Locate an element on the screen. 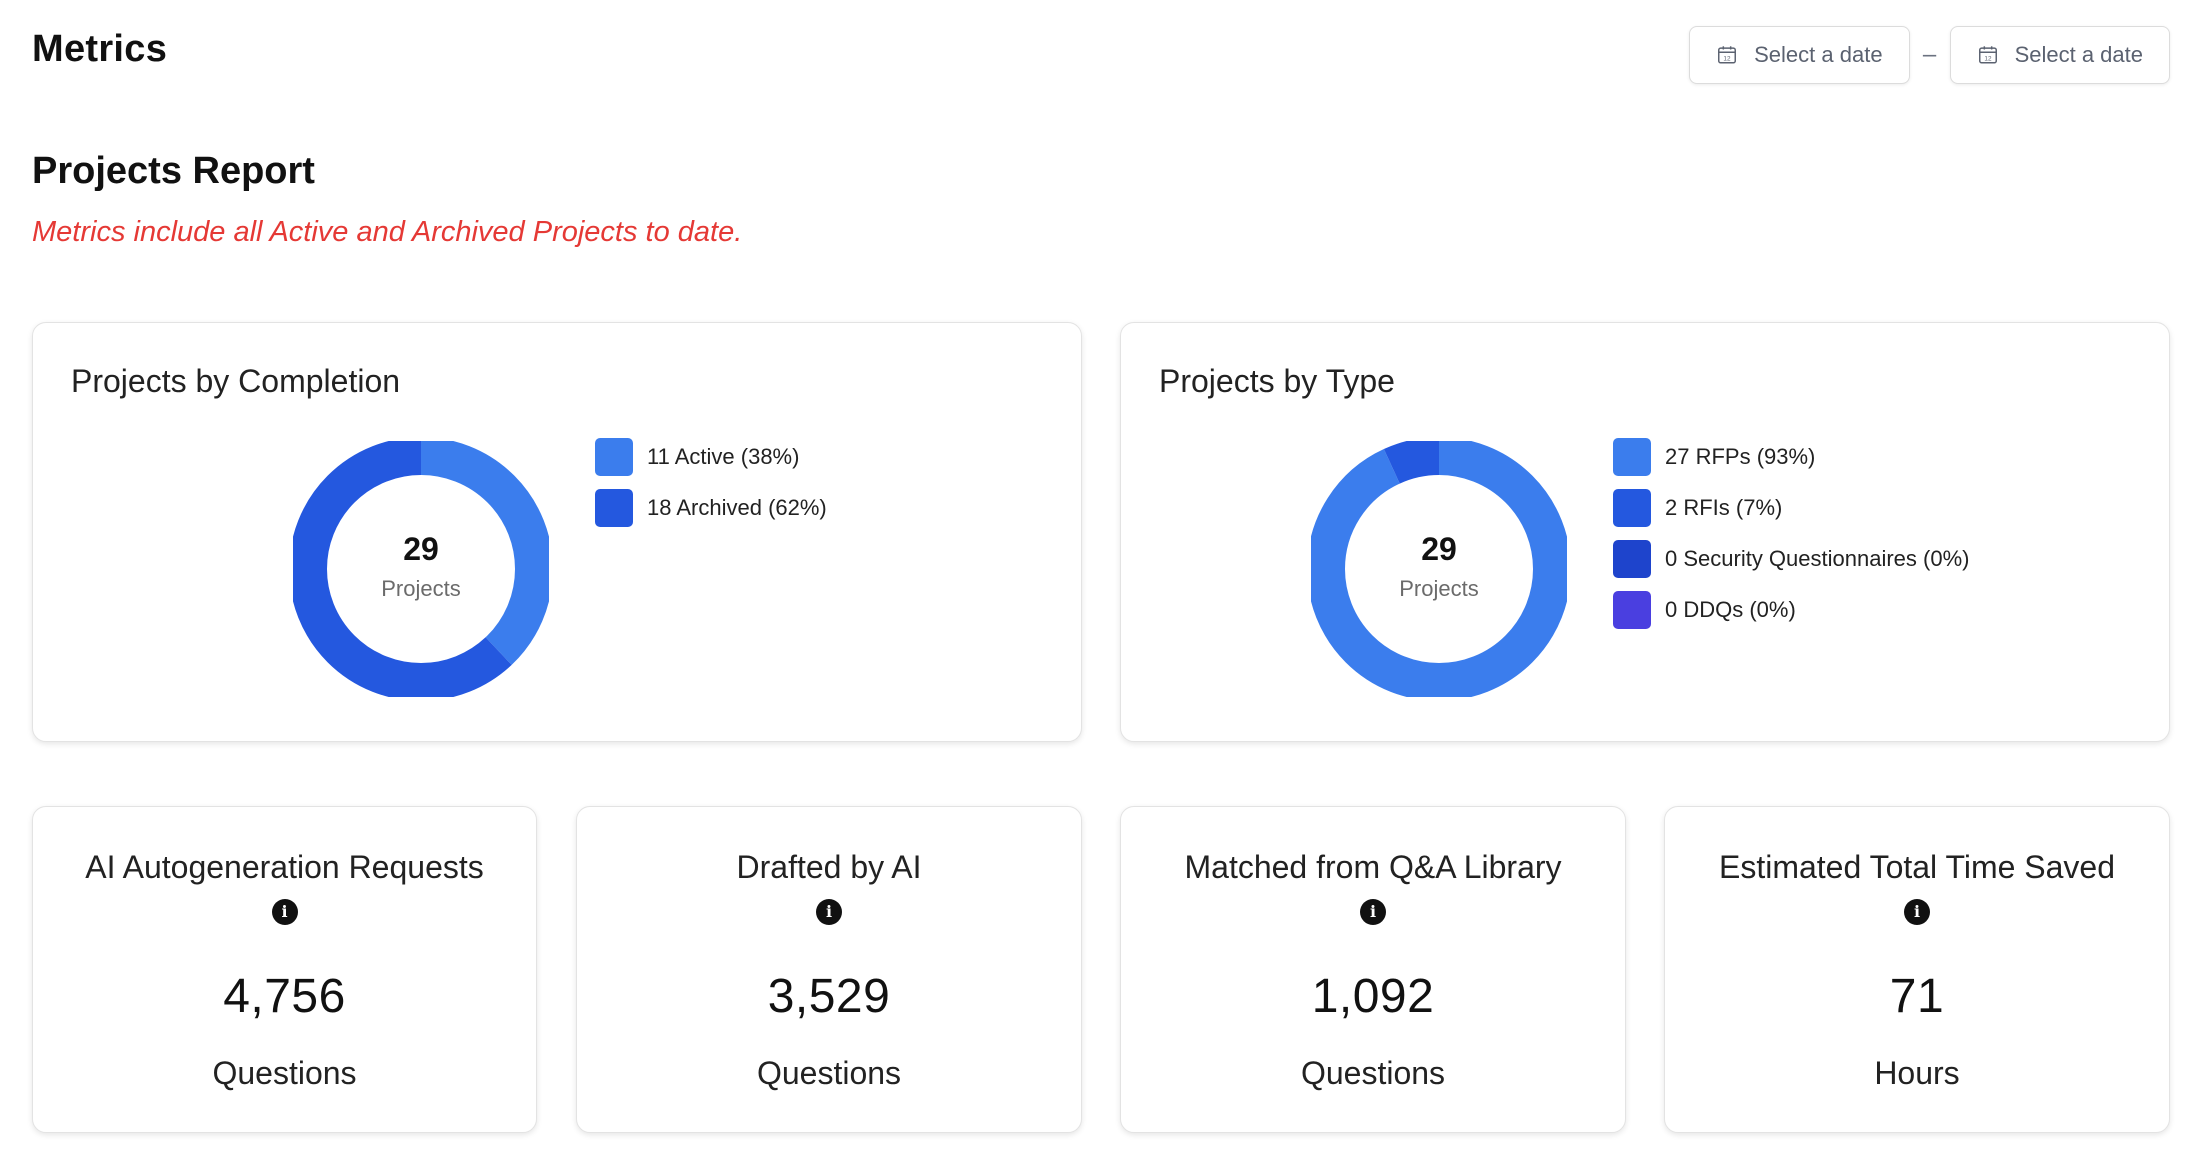 The width and height of the screenshot is (2194, 1174). legend-label: 11 Active (38%) is located at coordinates (723, 456).